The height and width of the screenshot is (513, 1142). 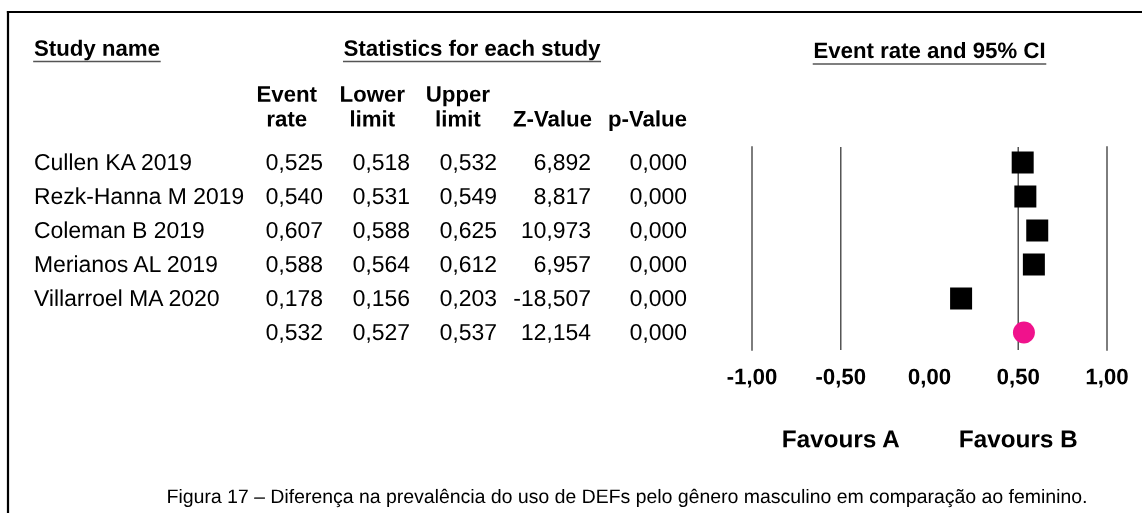 I want to click on text: 0,549, so click(x=468, y=197).